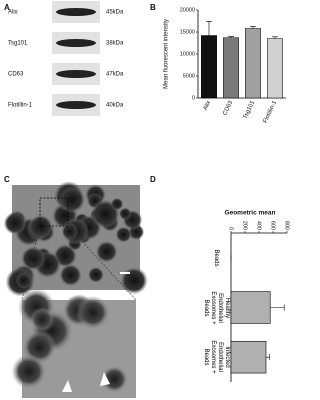 The image size is (320, 400). What do you see at coordinates (187, 54) in the screenshot?
I see `y-tick-label: 10000` at bounding box center [187, 54].